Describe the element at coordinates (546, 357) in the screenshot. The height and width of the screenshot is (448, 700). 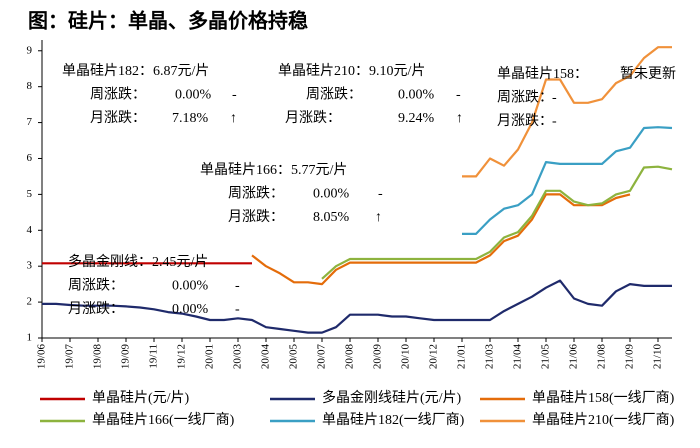
I see `x-tick-label: 21/05` at that location.